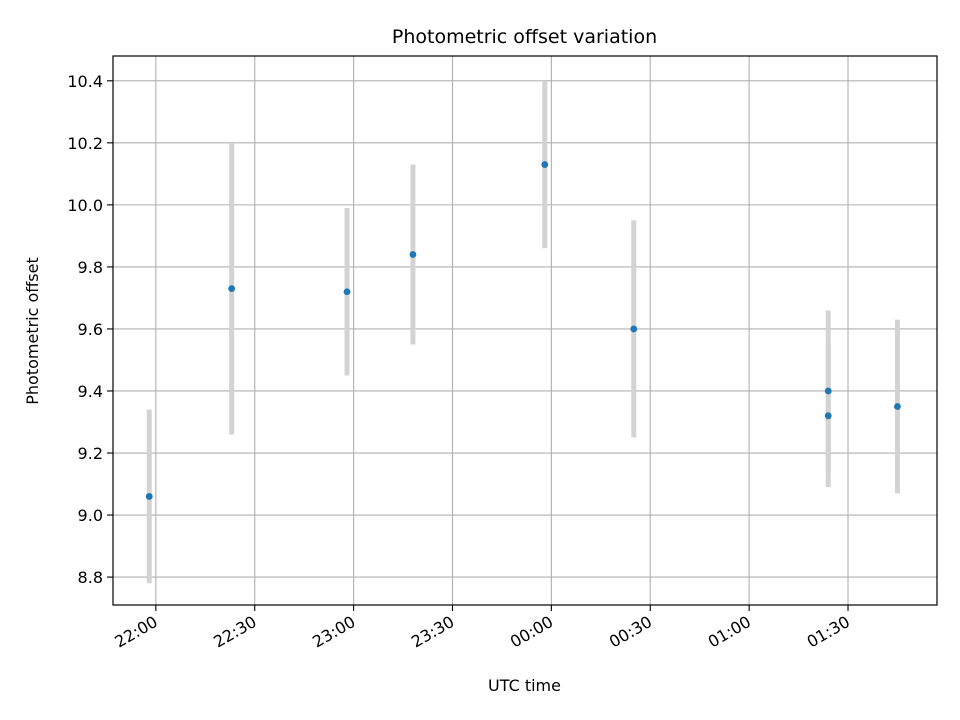 The image size is (960, 720). I want to click on y-tick-label: 9.4, so click(90, 391).